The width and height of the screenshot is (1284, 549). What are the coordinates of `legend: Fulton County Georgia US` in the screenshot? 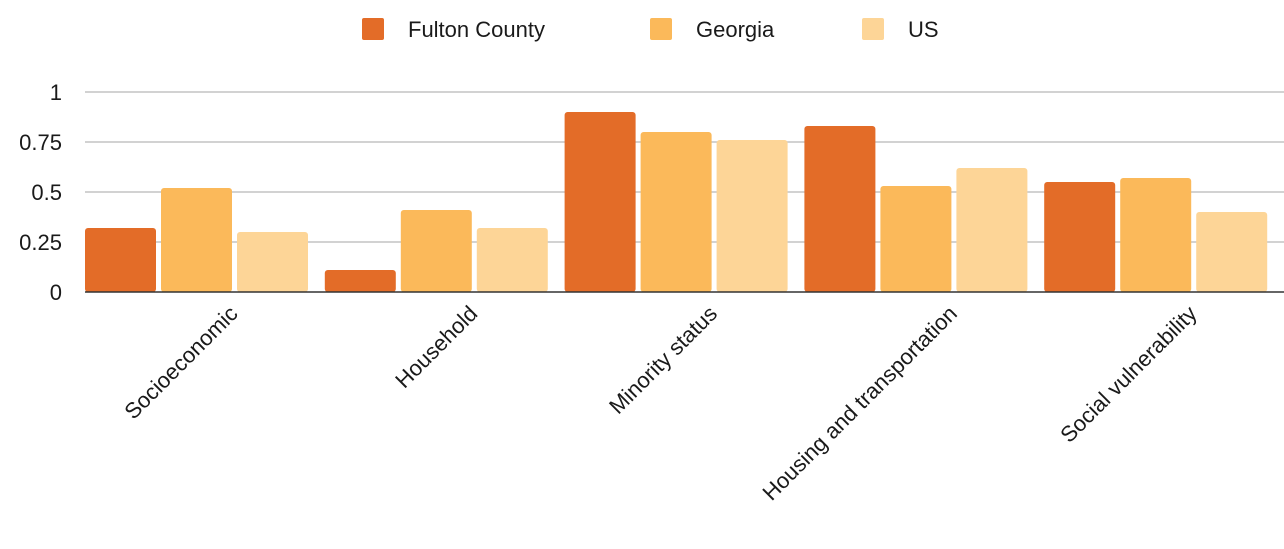 It's located at (650, 29).